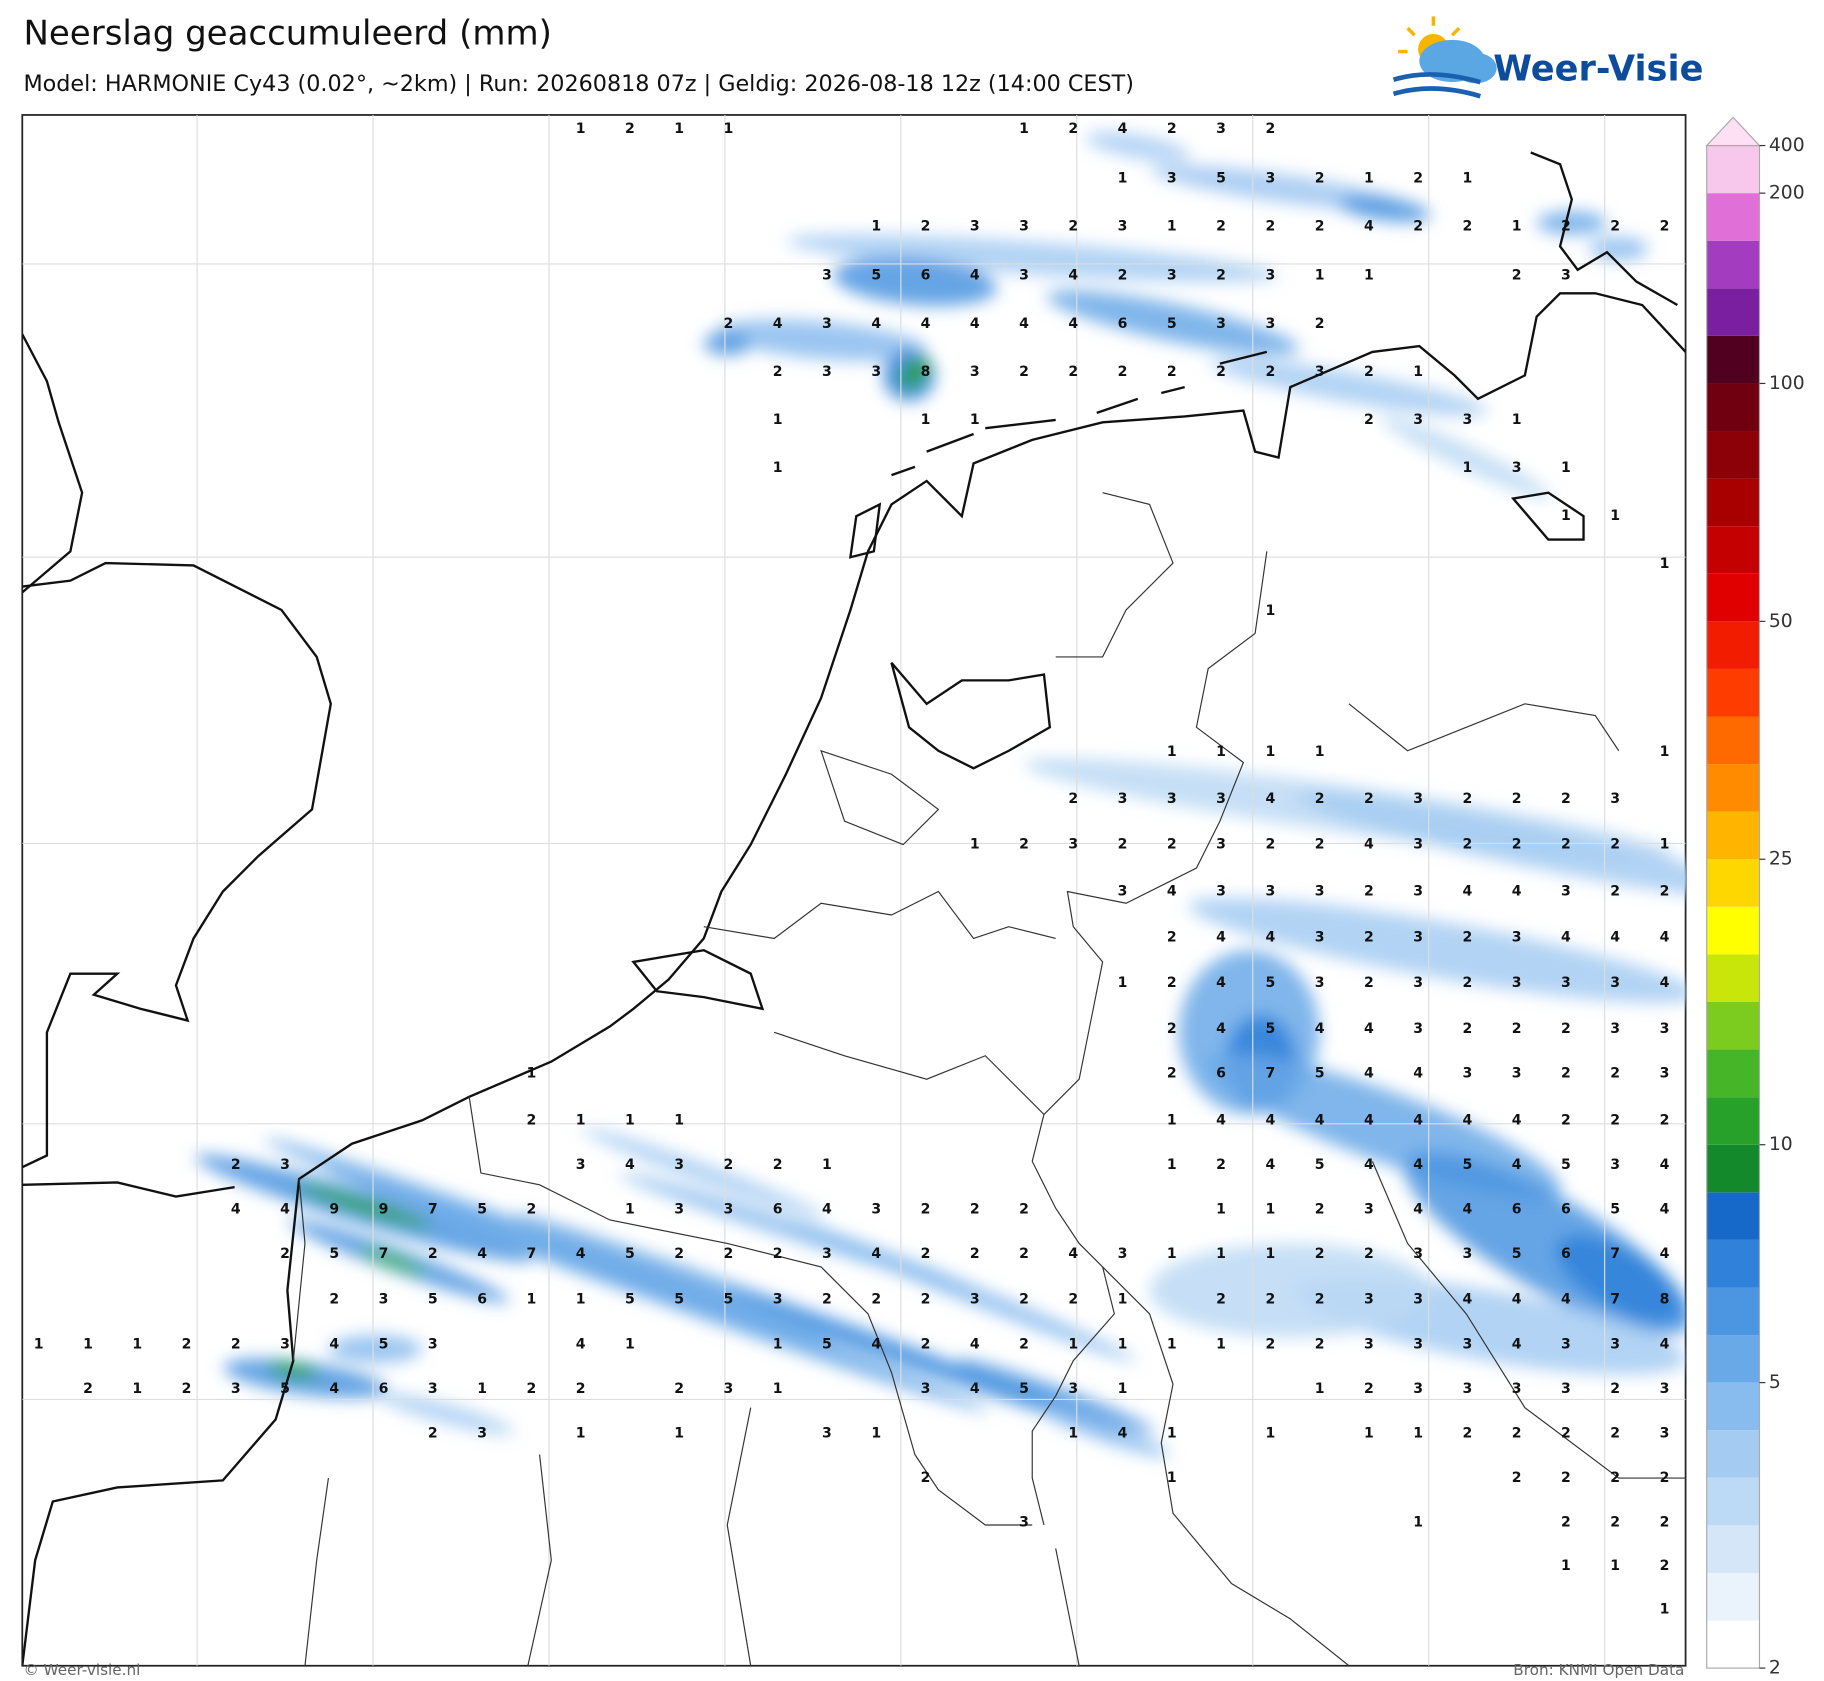 This screenshot has height=1681, width=1824. I want to click on colorbar-outline, so click(1733, 906).